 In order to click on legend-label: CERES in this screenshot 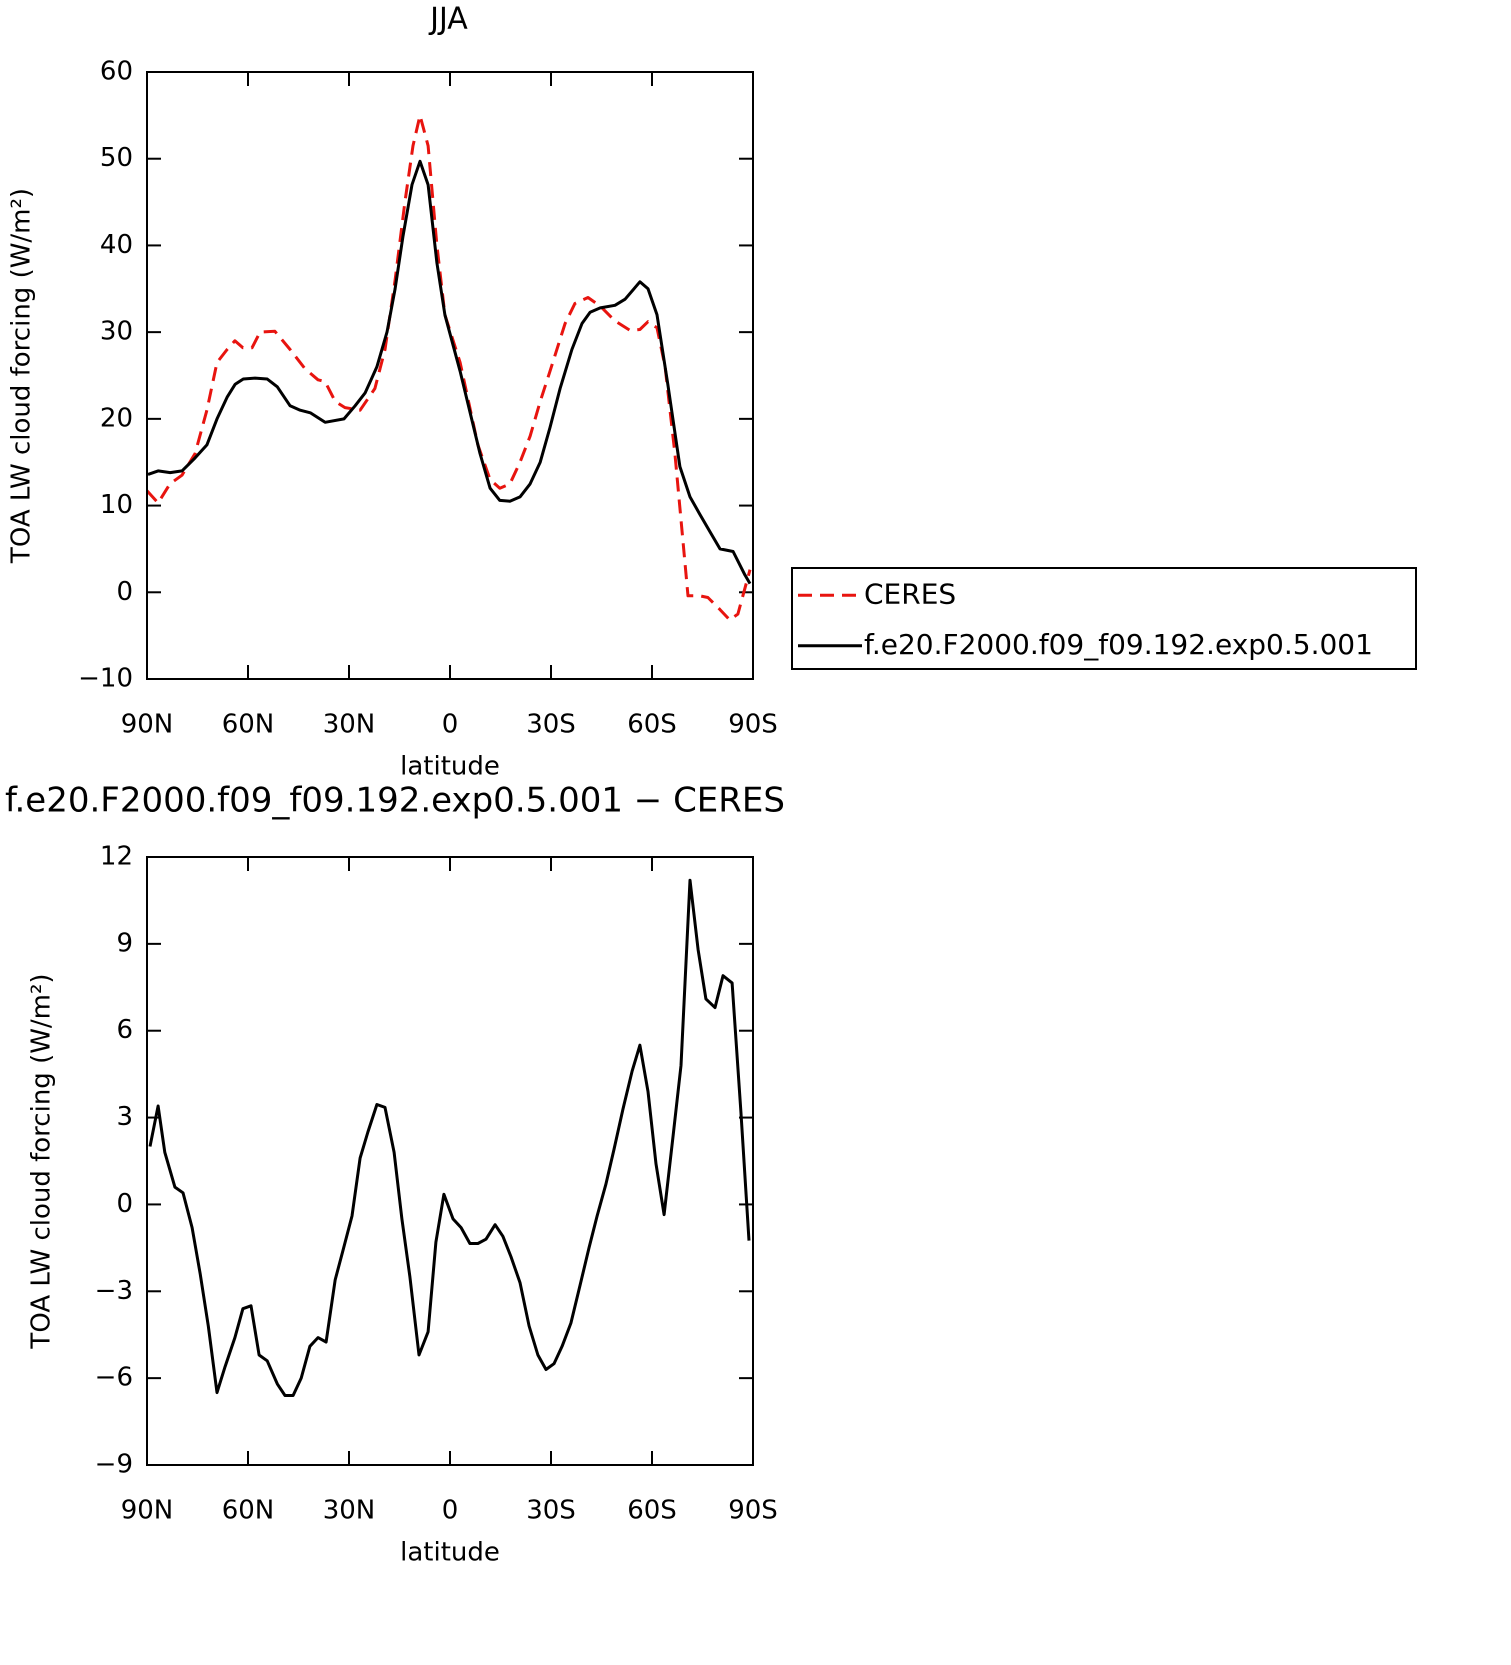, I will do `click(910, 593)`.